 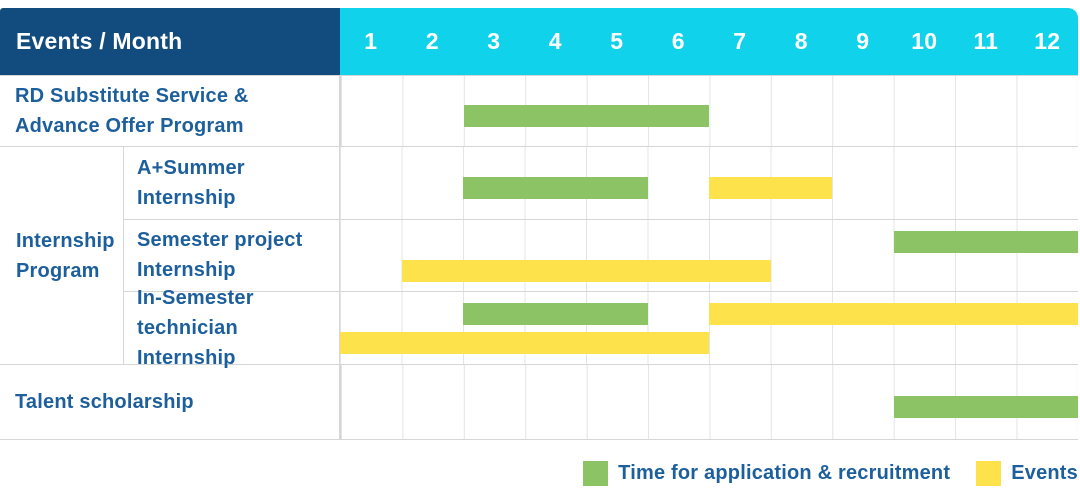 What do you see at coordinates (708, 183) in the screenshot?
I see `row-bars-a-summer` at bounding box center [708, 183].